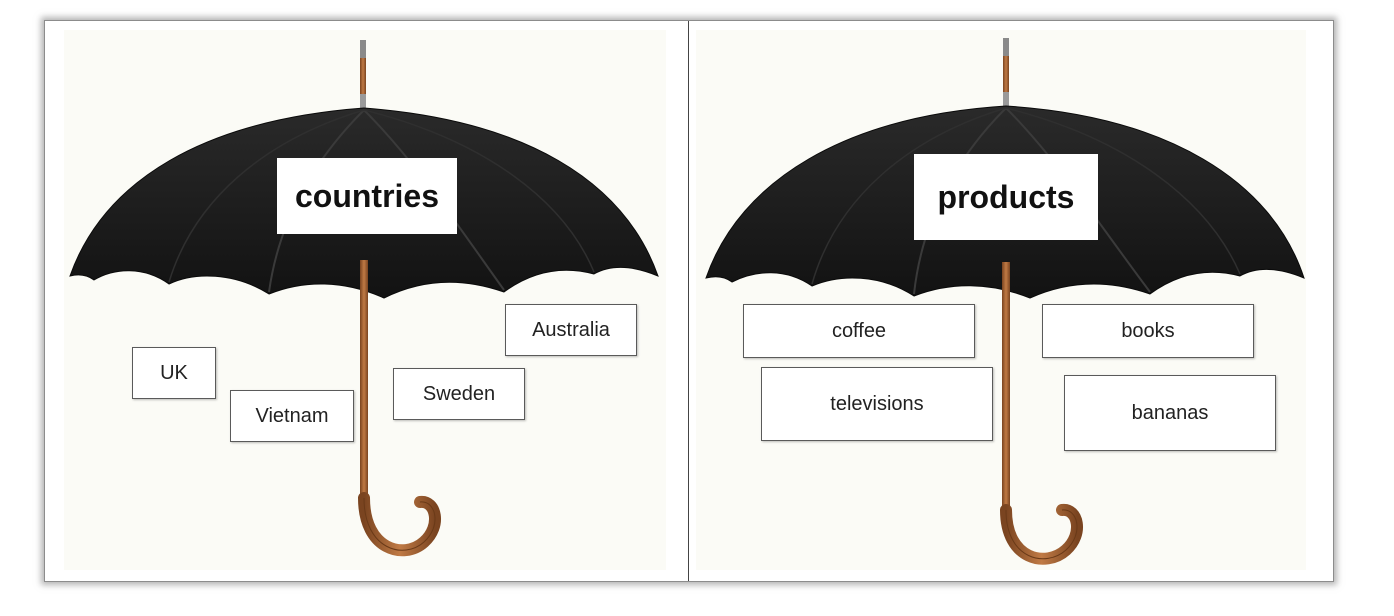 The image size is (1394, 616). Describe the element at coordinates (688, 301) in the screenshot. I see `panel-divider` at that location.